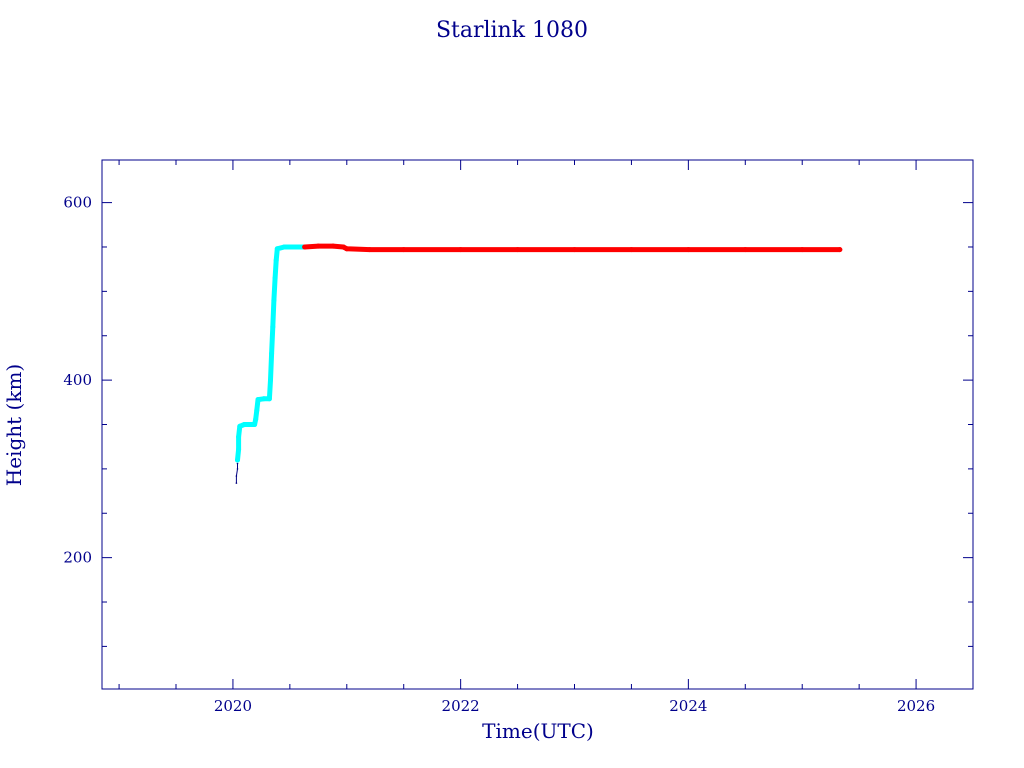 Image resolution: width=1024 pixels, height=768 pixels. I want to click on y-tick-label: 600, so click(77, 203).